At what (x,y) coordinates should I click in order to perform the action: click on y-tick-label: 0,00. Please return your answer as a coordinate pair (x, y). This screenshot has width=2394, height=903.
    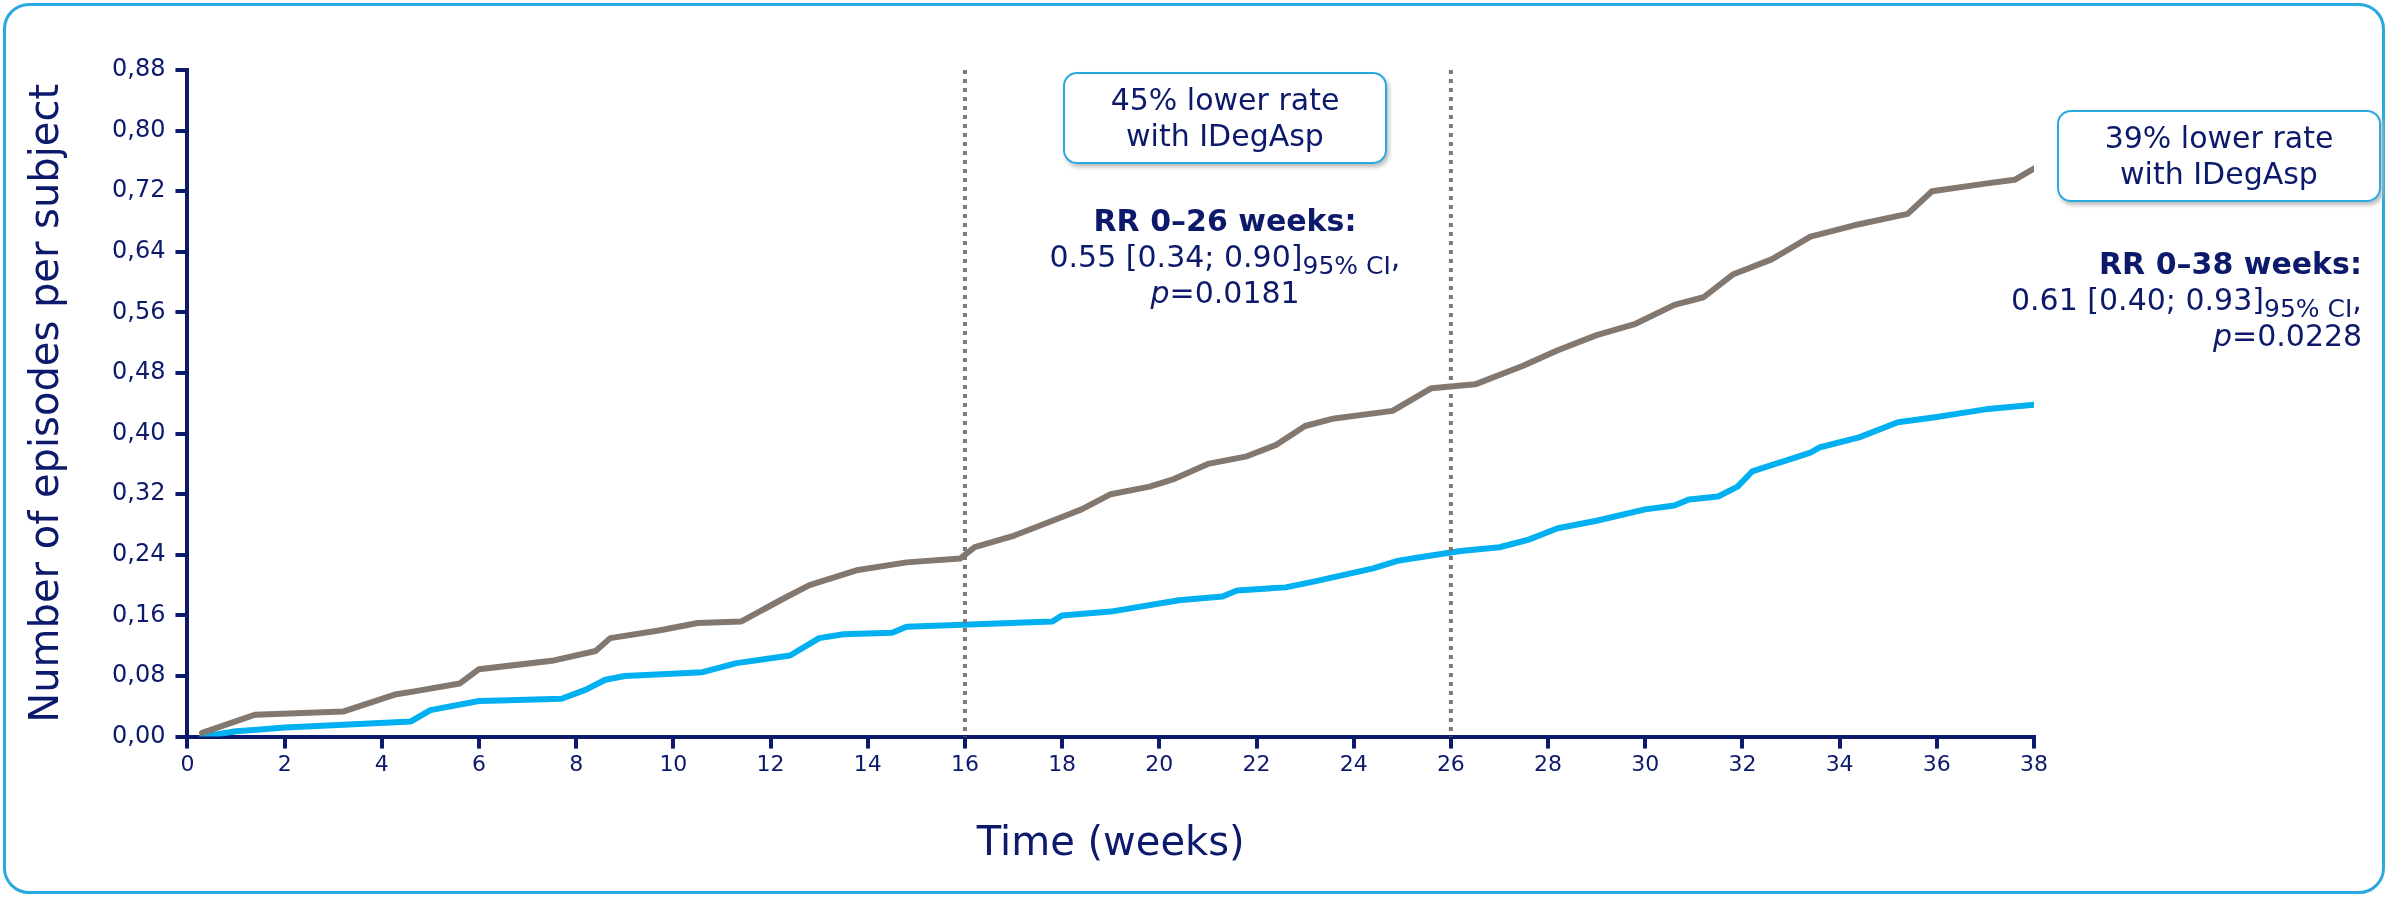
    Looking at the image, I should click on (139, 734).